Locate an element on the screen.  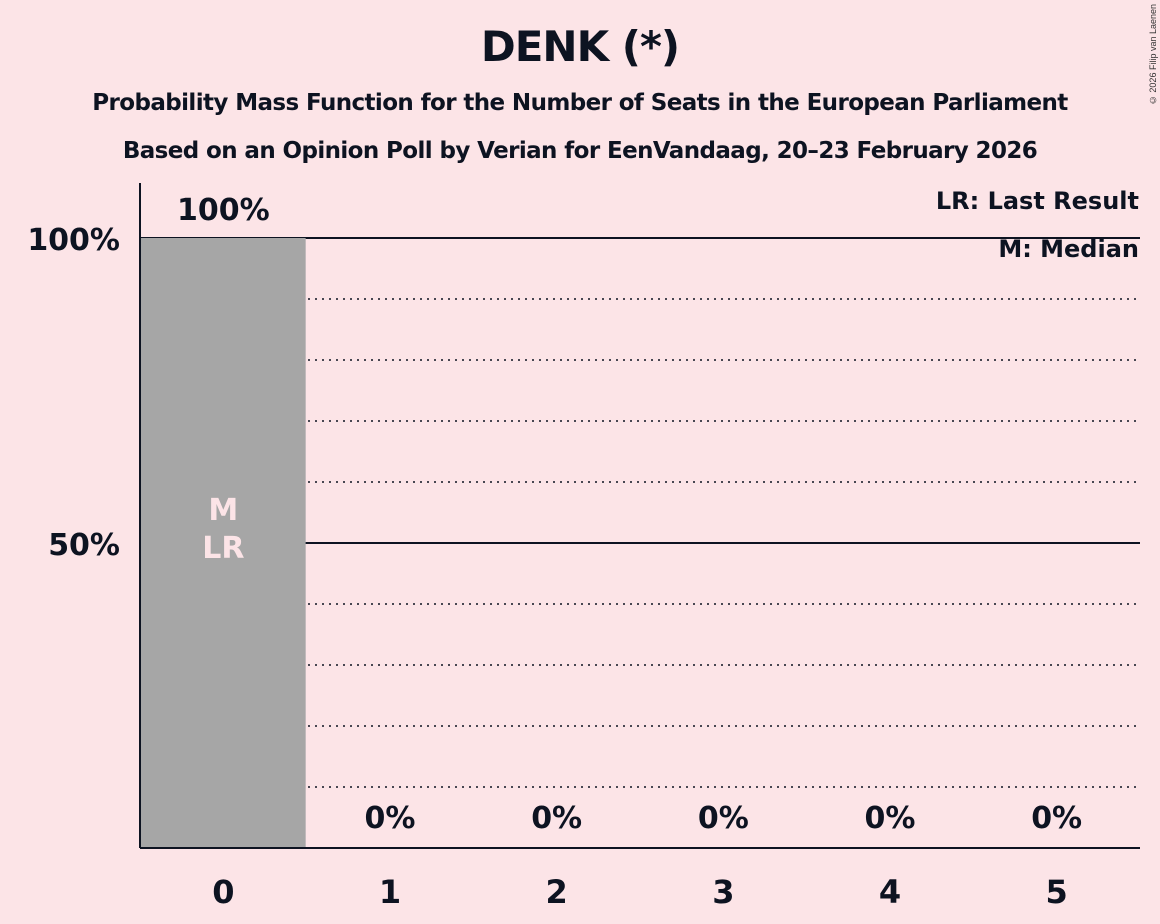
chart-title: DENK (*) is located at coordinates (580, 46).